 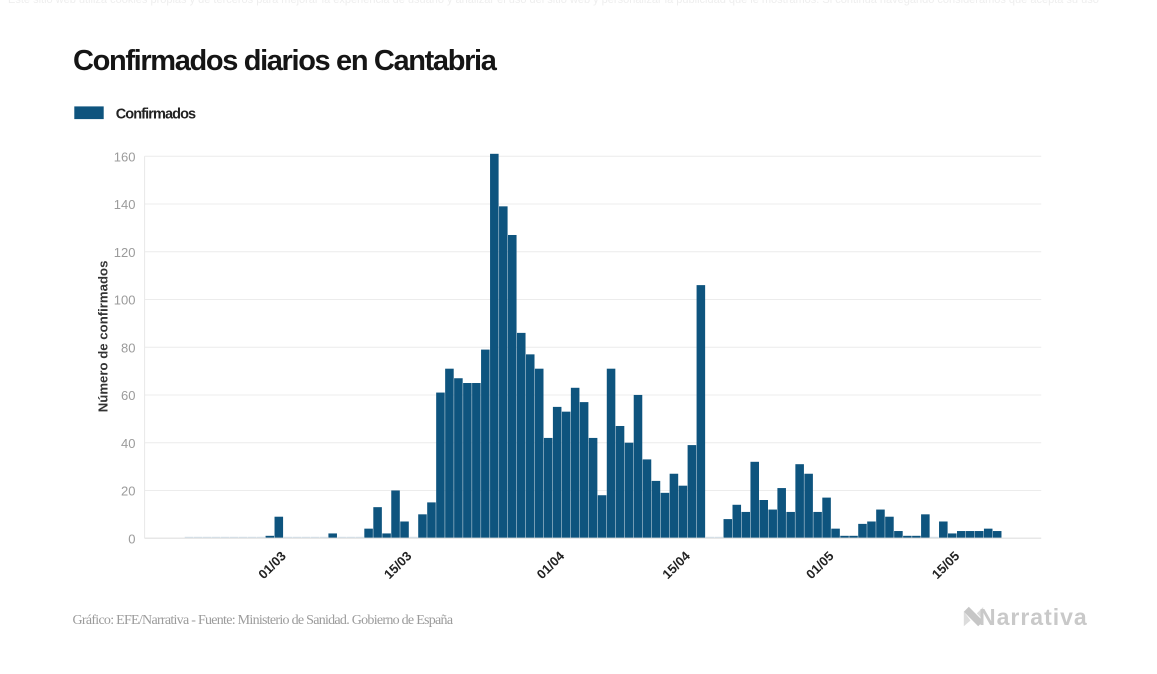 What do you see at coordinates (128, 443) in the screenshot?
I see `svg-text: 40` at bounding box center [128, 443].